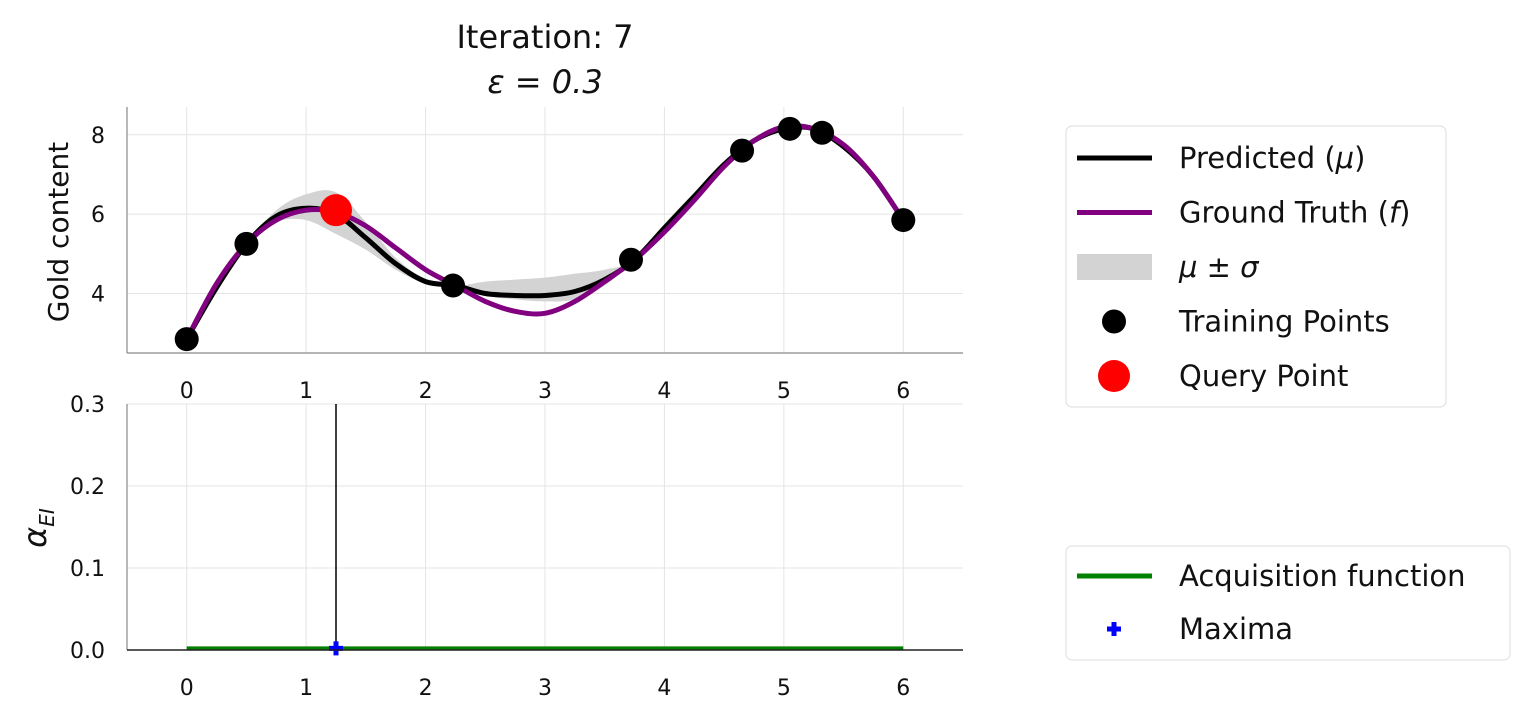 The image size is (1528, 721). Describe the element at coordinates (784, 688) in the screenshot. I see `bottom-x-tick-label: 5` at that location.